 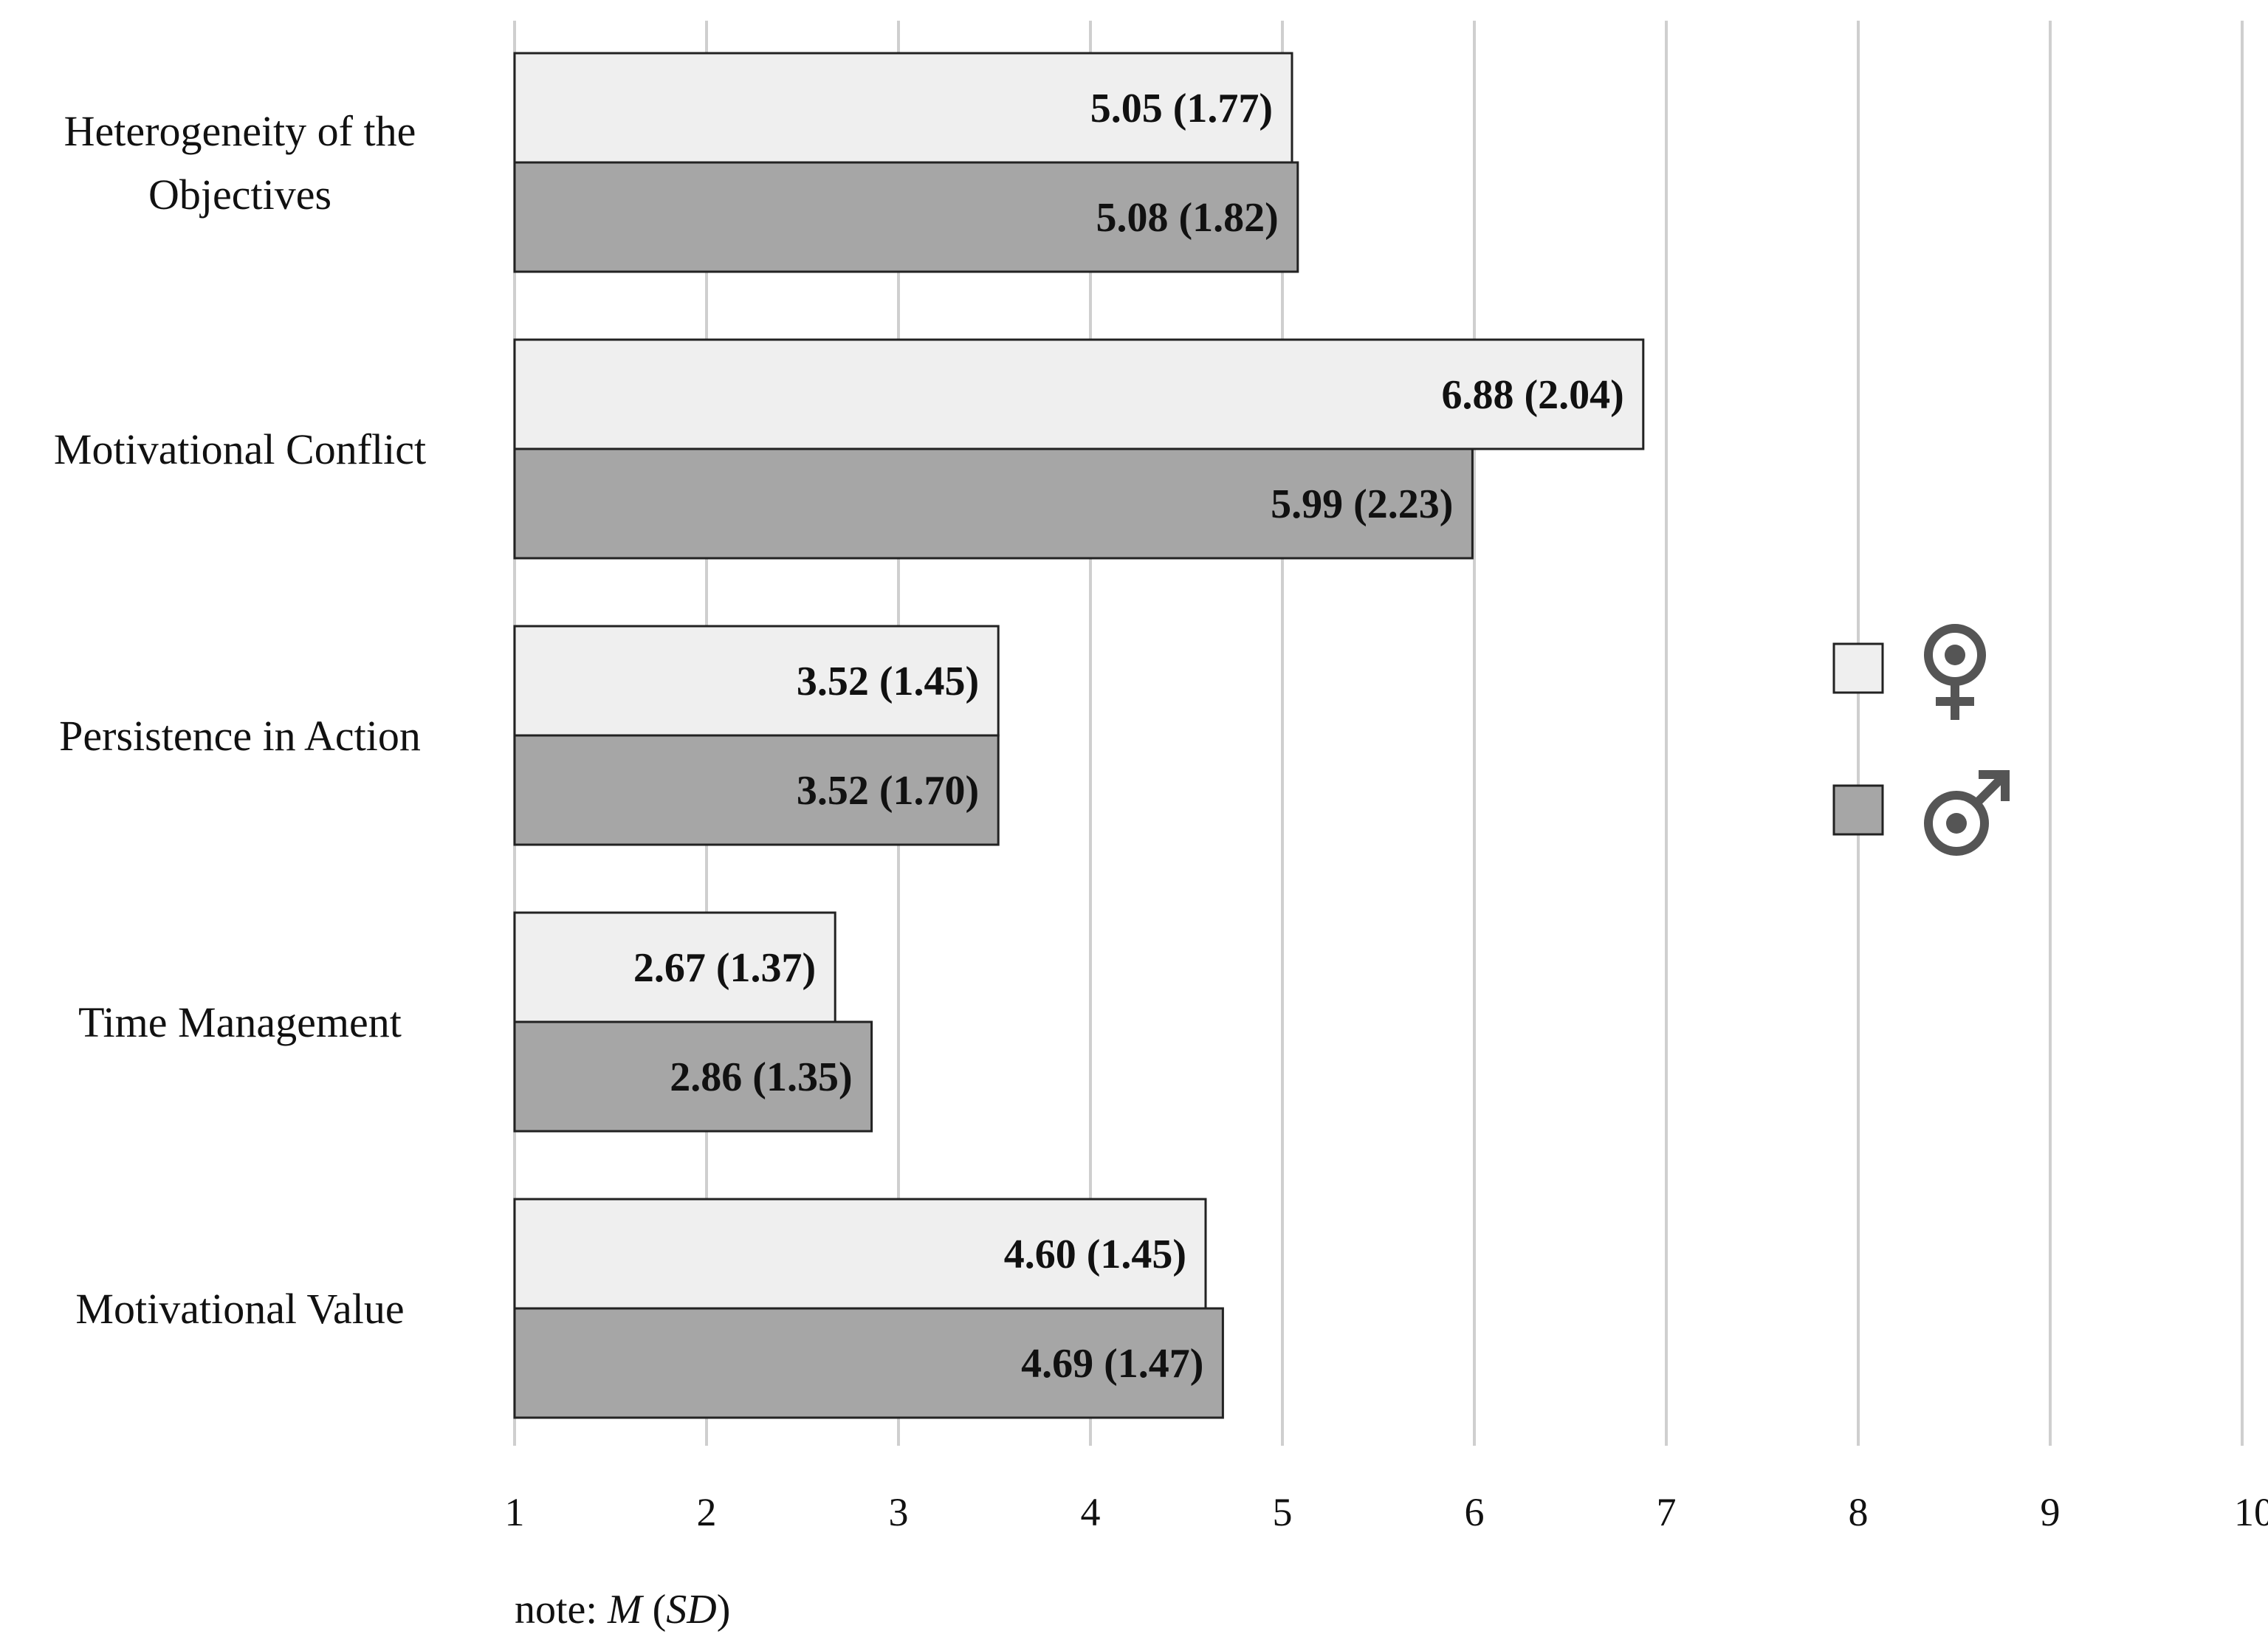 What do you see at coordinates (1667, 1512) in the screenshot?
I see `x-tick-label: 7` at bounding box center [1667, 1512].